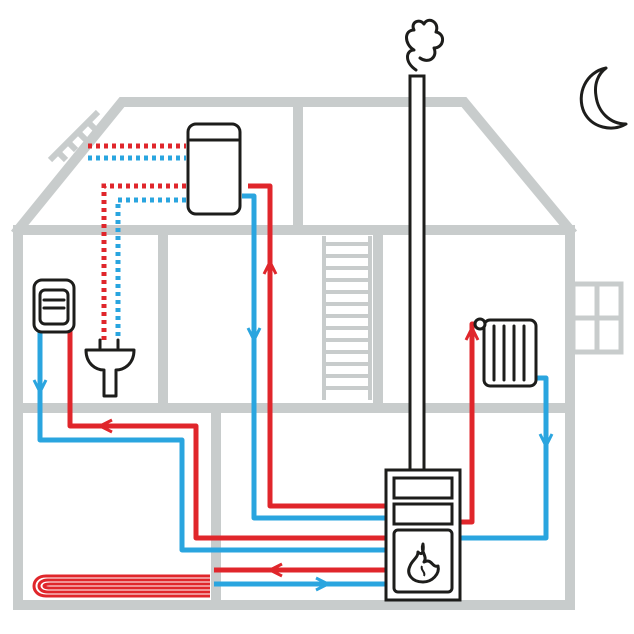 The image size is (634, 634). I want to click on solar-circuit-dotted, so click(137, 241).